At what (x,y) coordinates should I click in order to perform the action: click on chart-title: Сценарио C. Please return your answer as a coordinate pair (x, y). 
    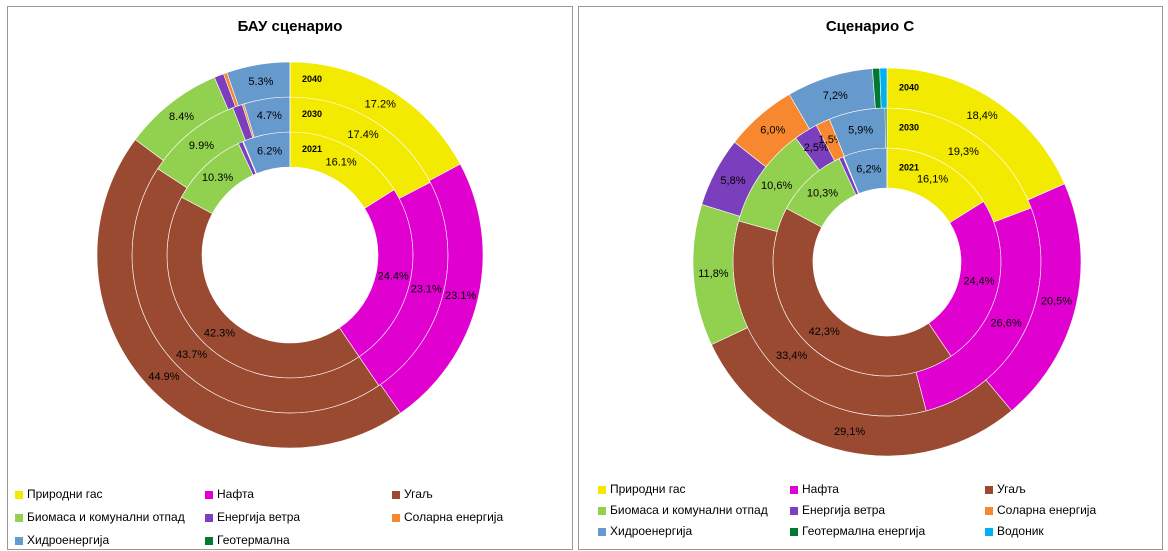
    Looking at the image, I should click on (870, 26).